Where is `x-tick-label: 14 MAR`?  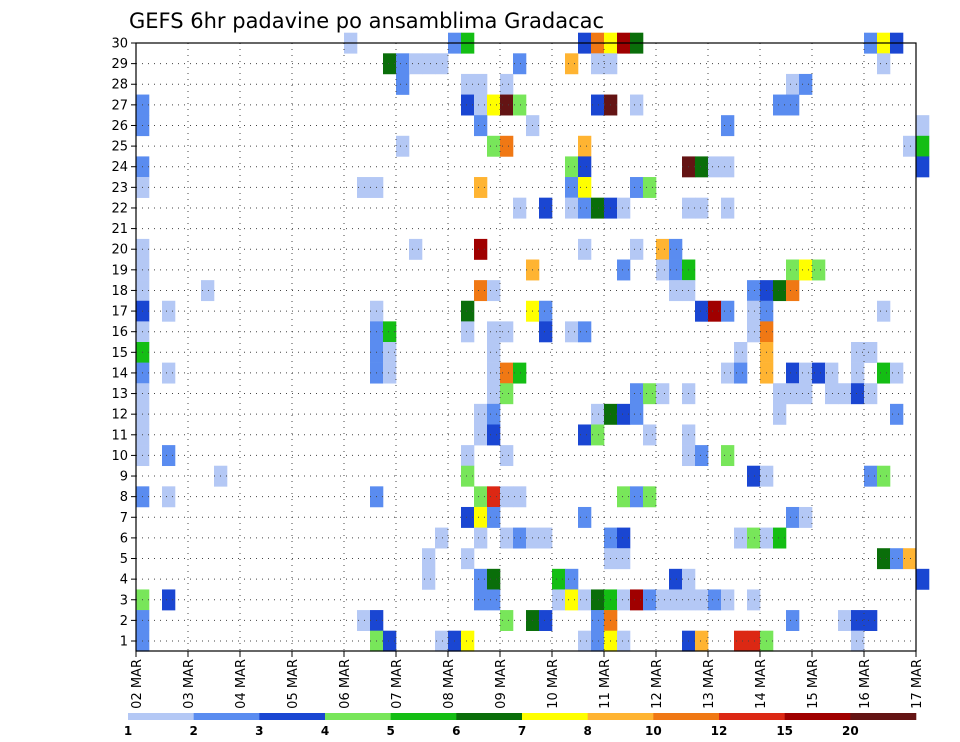
x-tick-label: 14 MAR is located at coordinates (761, 684).